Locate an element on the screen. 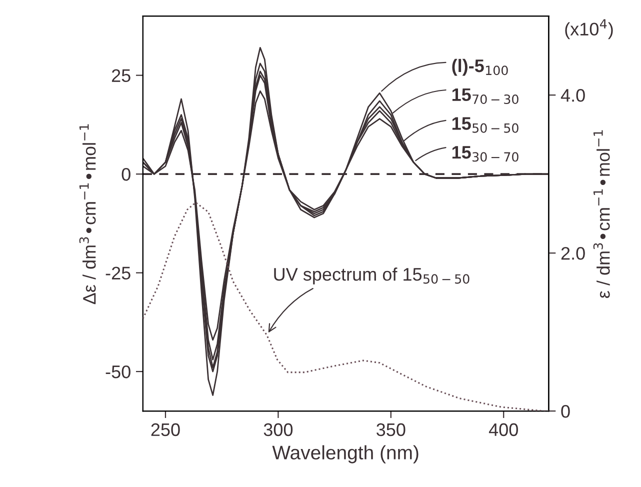 The height and width of the screenshot is (487, 641). y2-tick-label: 0 is located at coordinates (565, 411).